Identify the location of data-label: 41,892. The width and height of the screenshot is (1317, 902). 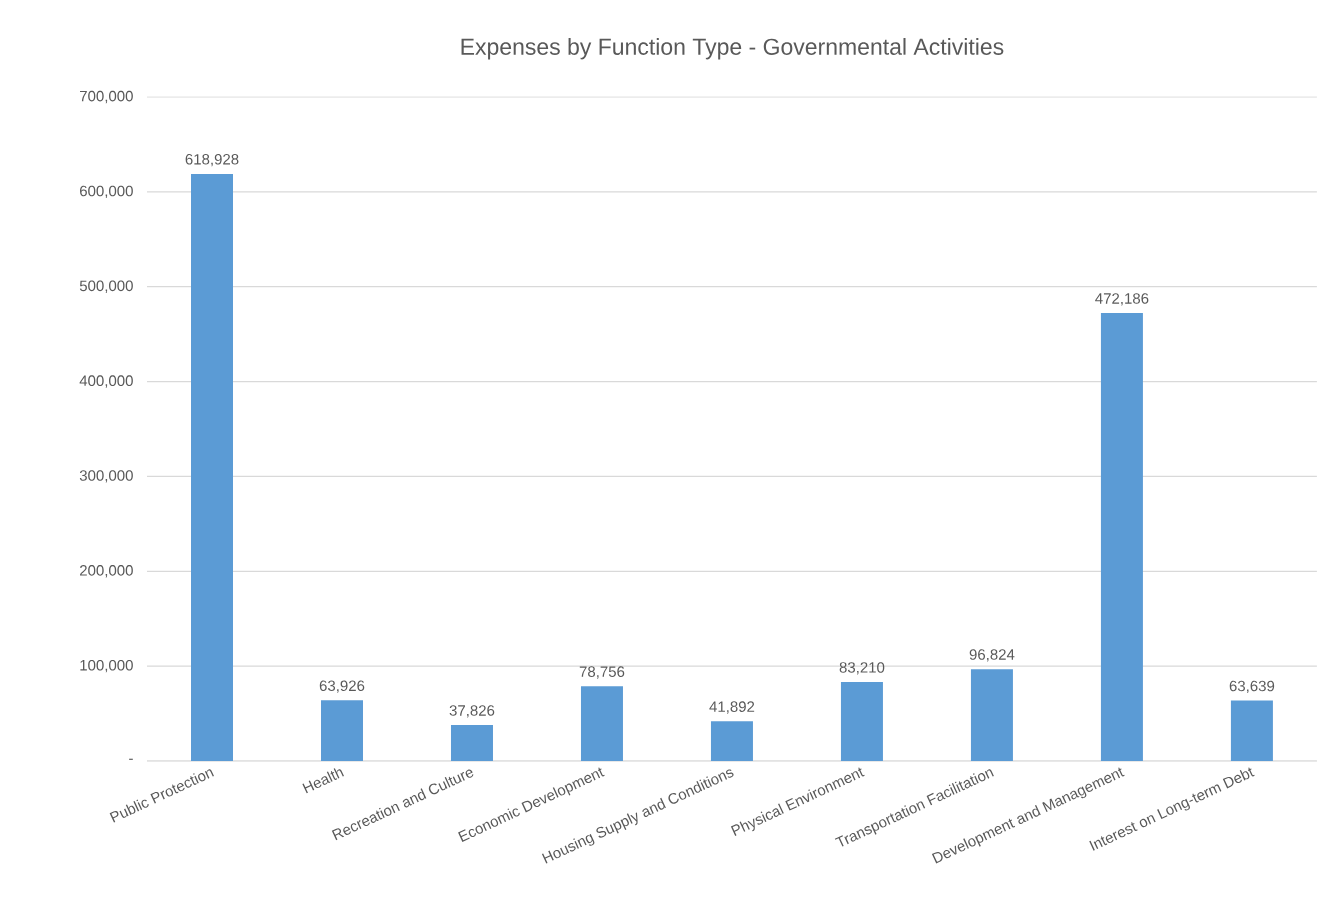
(732, 707).